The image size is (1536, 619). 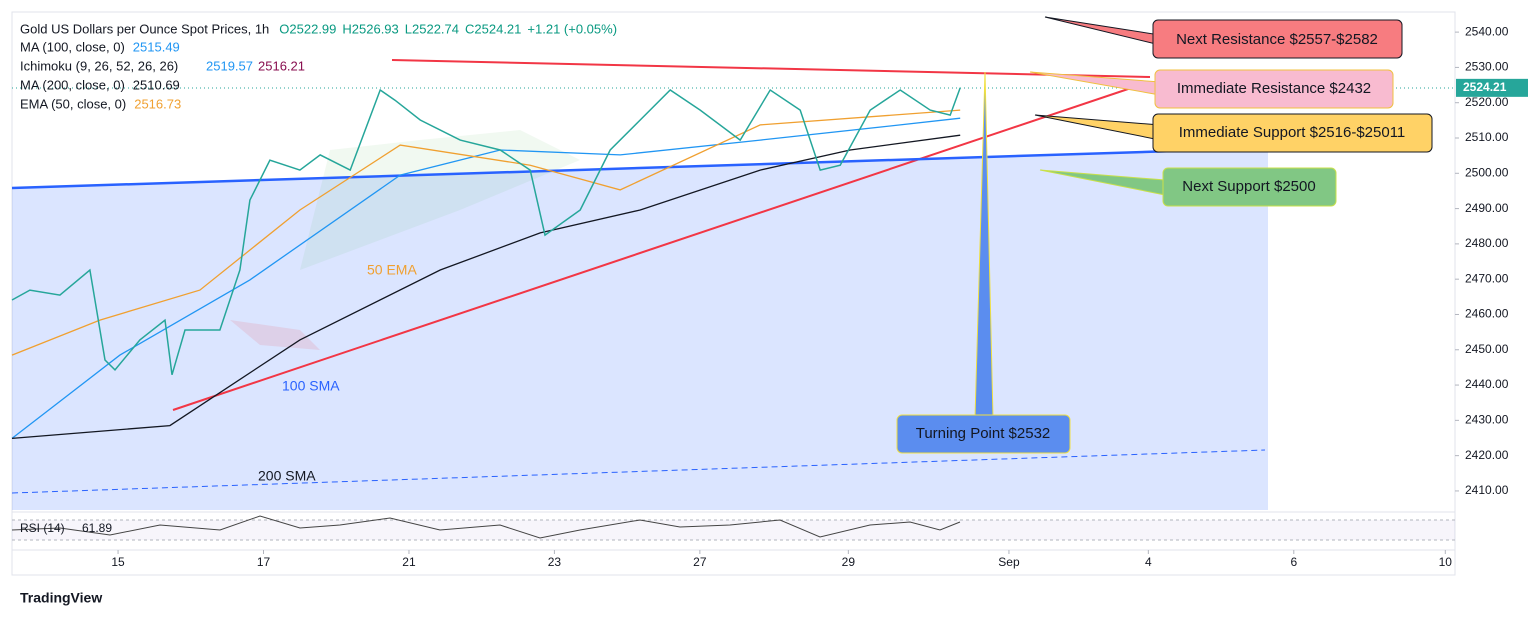 I want to click on legend-value: 2516.73, so click(x=157, y=103).